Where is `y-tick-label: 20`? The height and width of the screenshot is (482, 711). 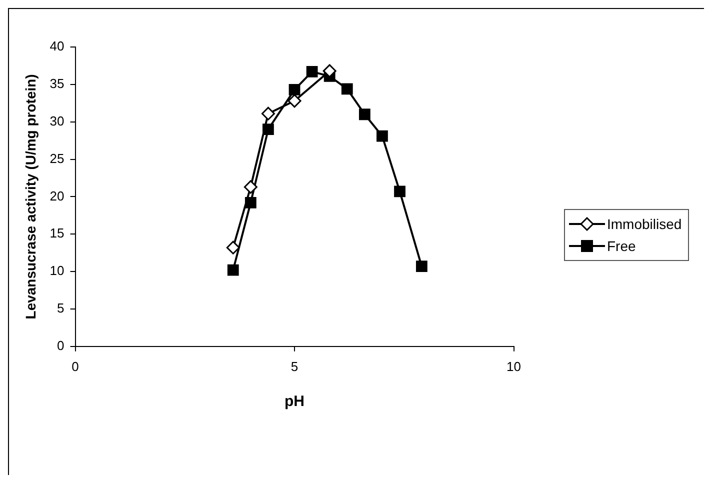 y-tick-label: 20 is located at coordinates (57, 196).